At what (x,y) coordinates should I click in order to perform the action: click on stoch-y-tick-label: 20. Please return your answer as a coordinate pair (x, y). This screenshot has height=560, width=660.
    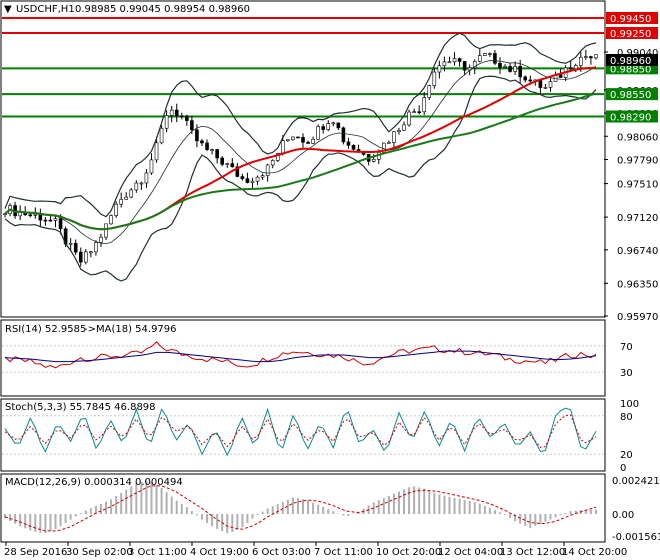
    Looking at the image, I should click on (626, 455).